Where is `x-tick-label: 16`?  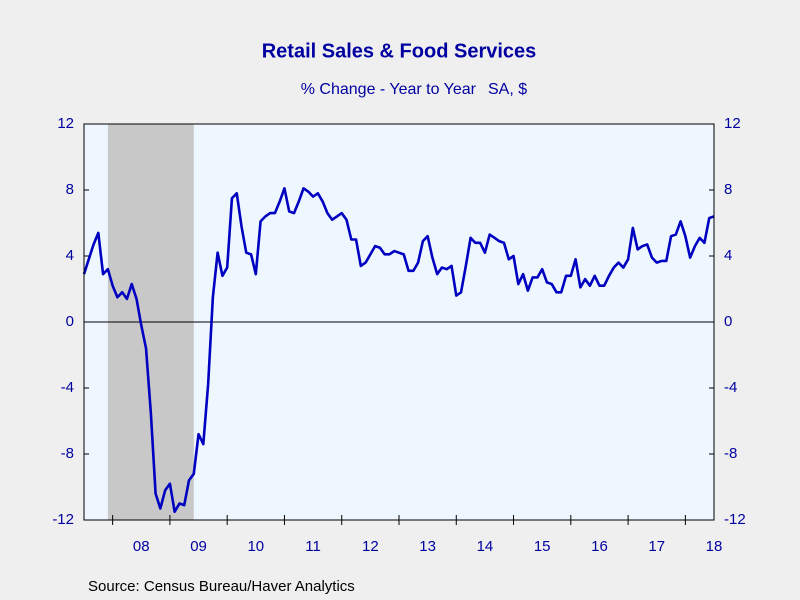 x-tick-label: 16 is located at coordinates (599, 546).